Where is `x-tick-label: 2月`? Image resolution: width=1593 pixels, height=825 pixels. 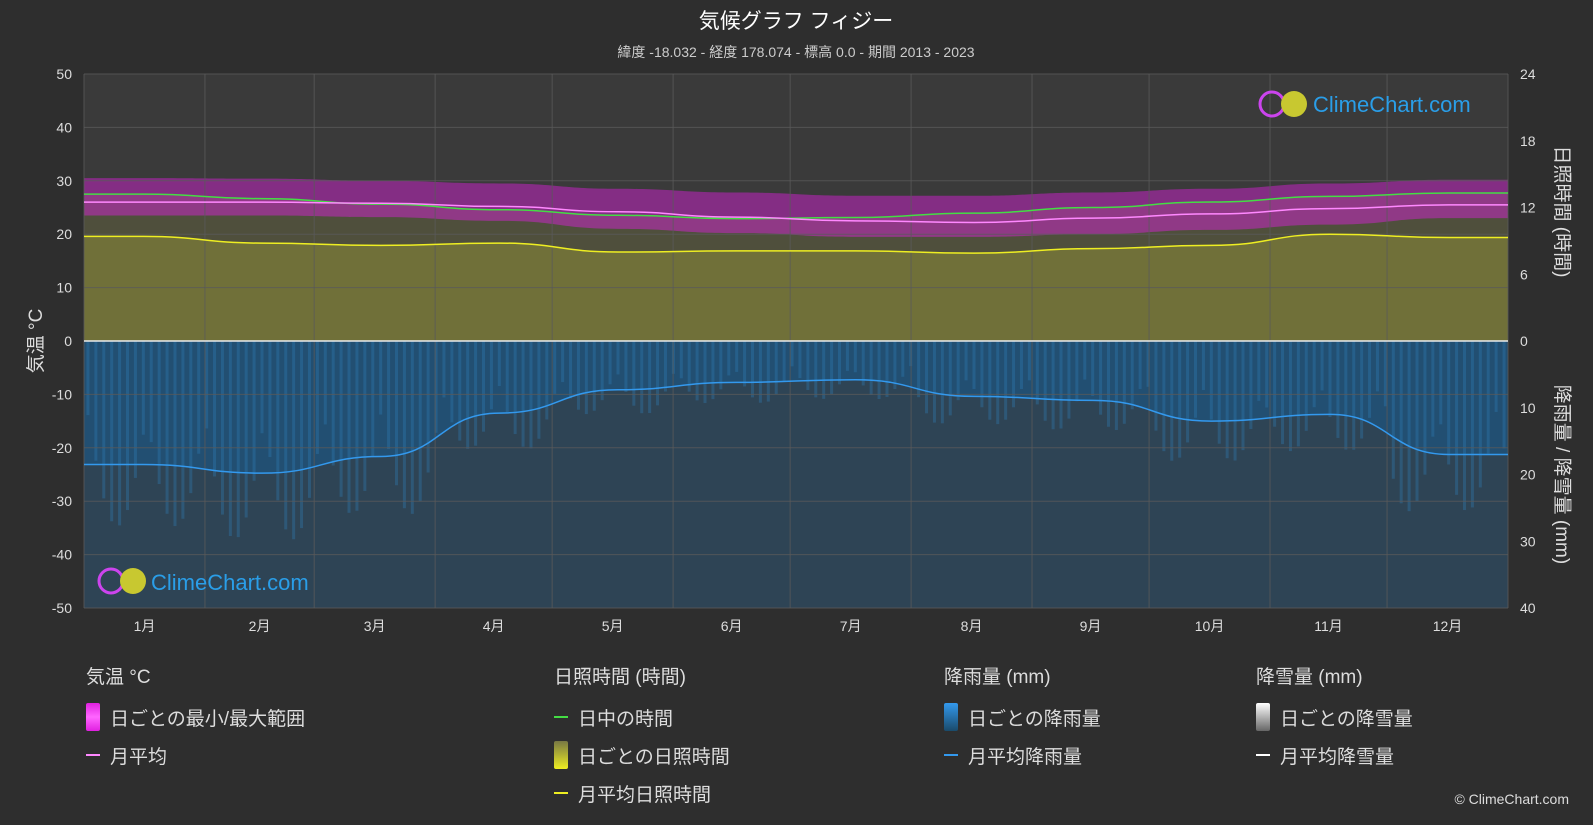
x-tick-label: 2月 is located at coordinates (260, 626).